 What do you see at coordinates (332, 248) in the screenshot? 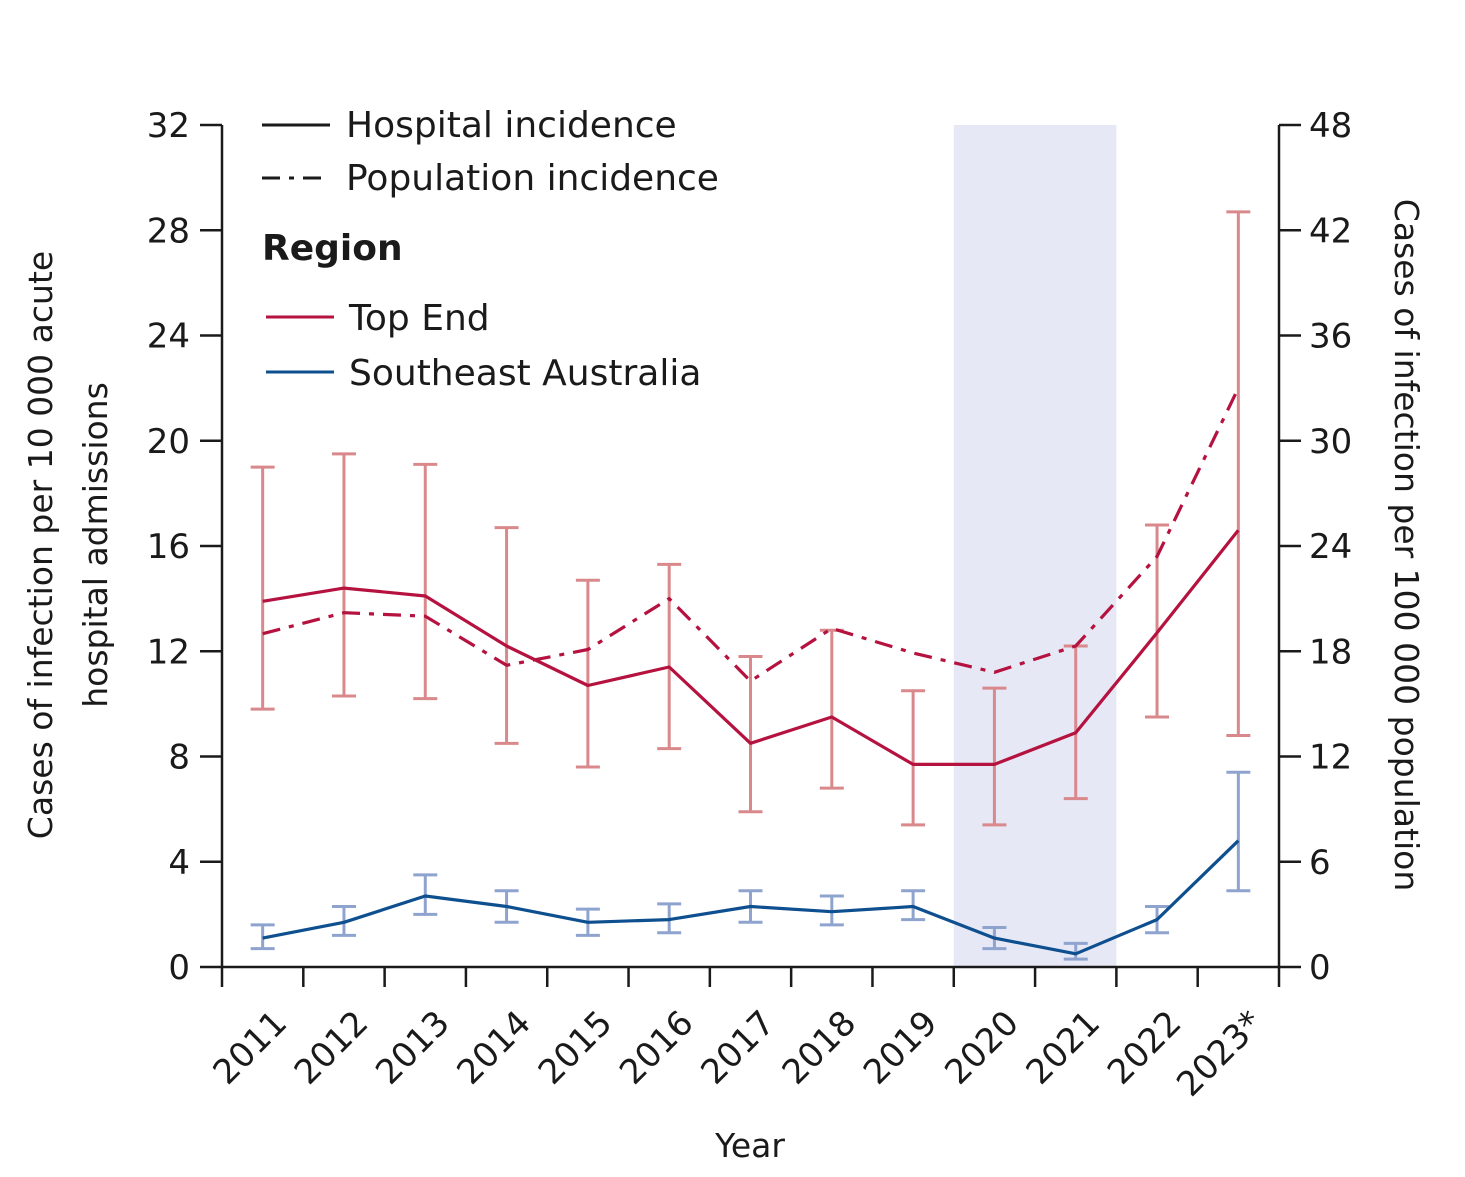
I see `legend-region-heading: Region` at bounding box center [332, 248].